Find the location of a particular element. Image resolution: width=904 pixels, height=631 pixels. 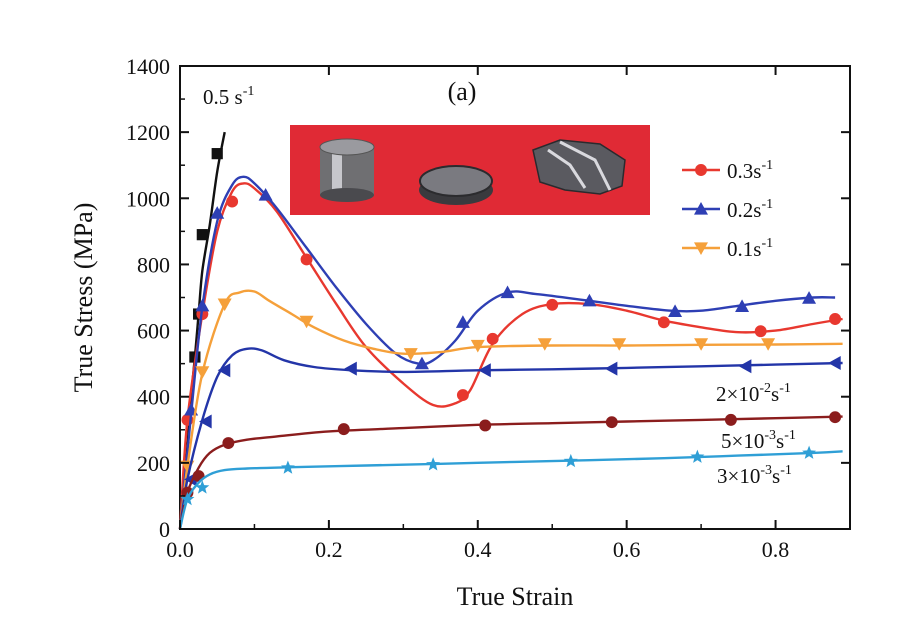

y-tick-label: 1400 is located at coordinates (148, 66).